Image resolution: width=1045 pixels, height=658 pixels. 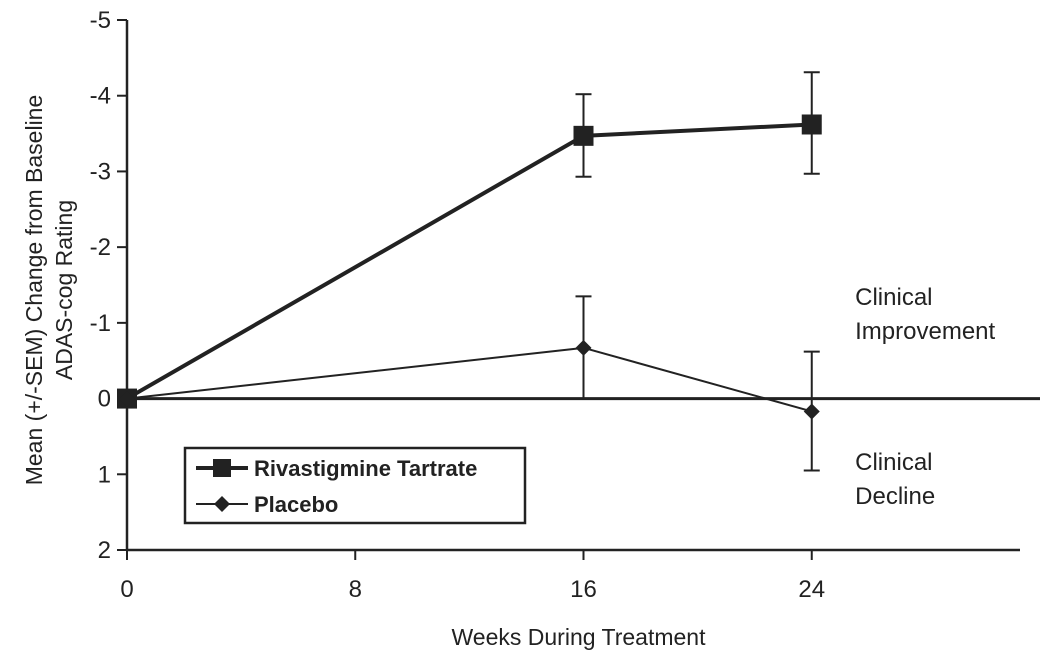 What do you see at coordinates (64, 290) in the screenshot?
I see `y-axis-title-line-2: ADAS-cog Rating` at bounding box center [64, 290].